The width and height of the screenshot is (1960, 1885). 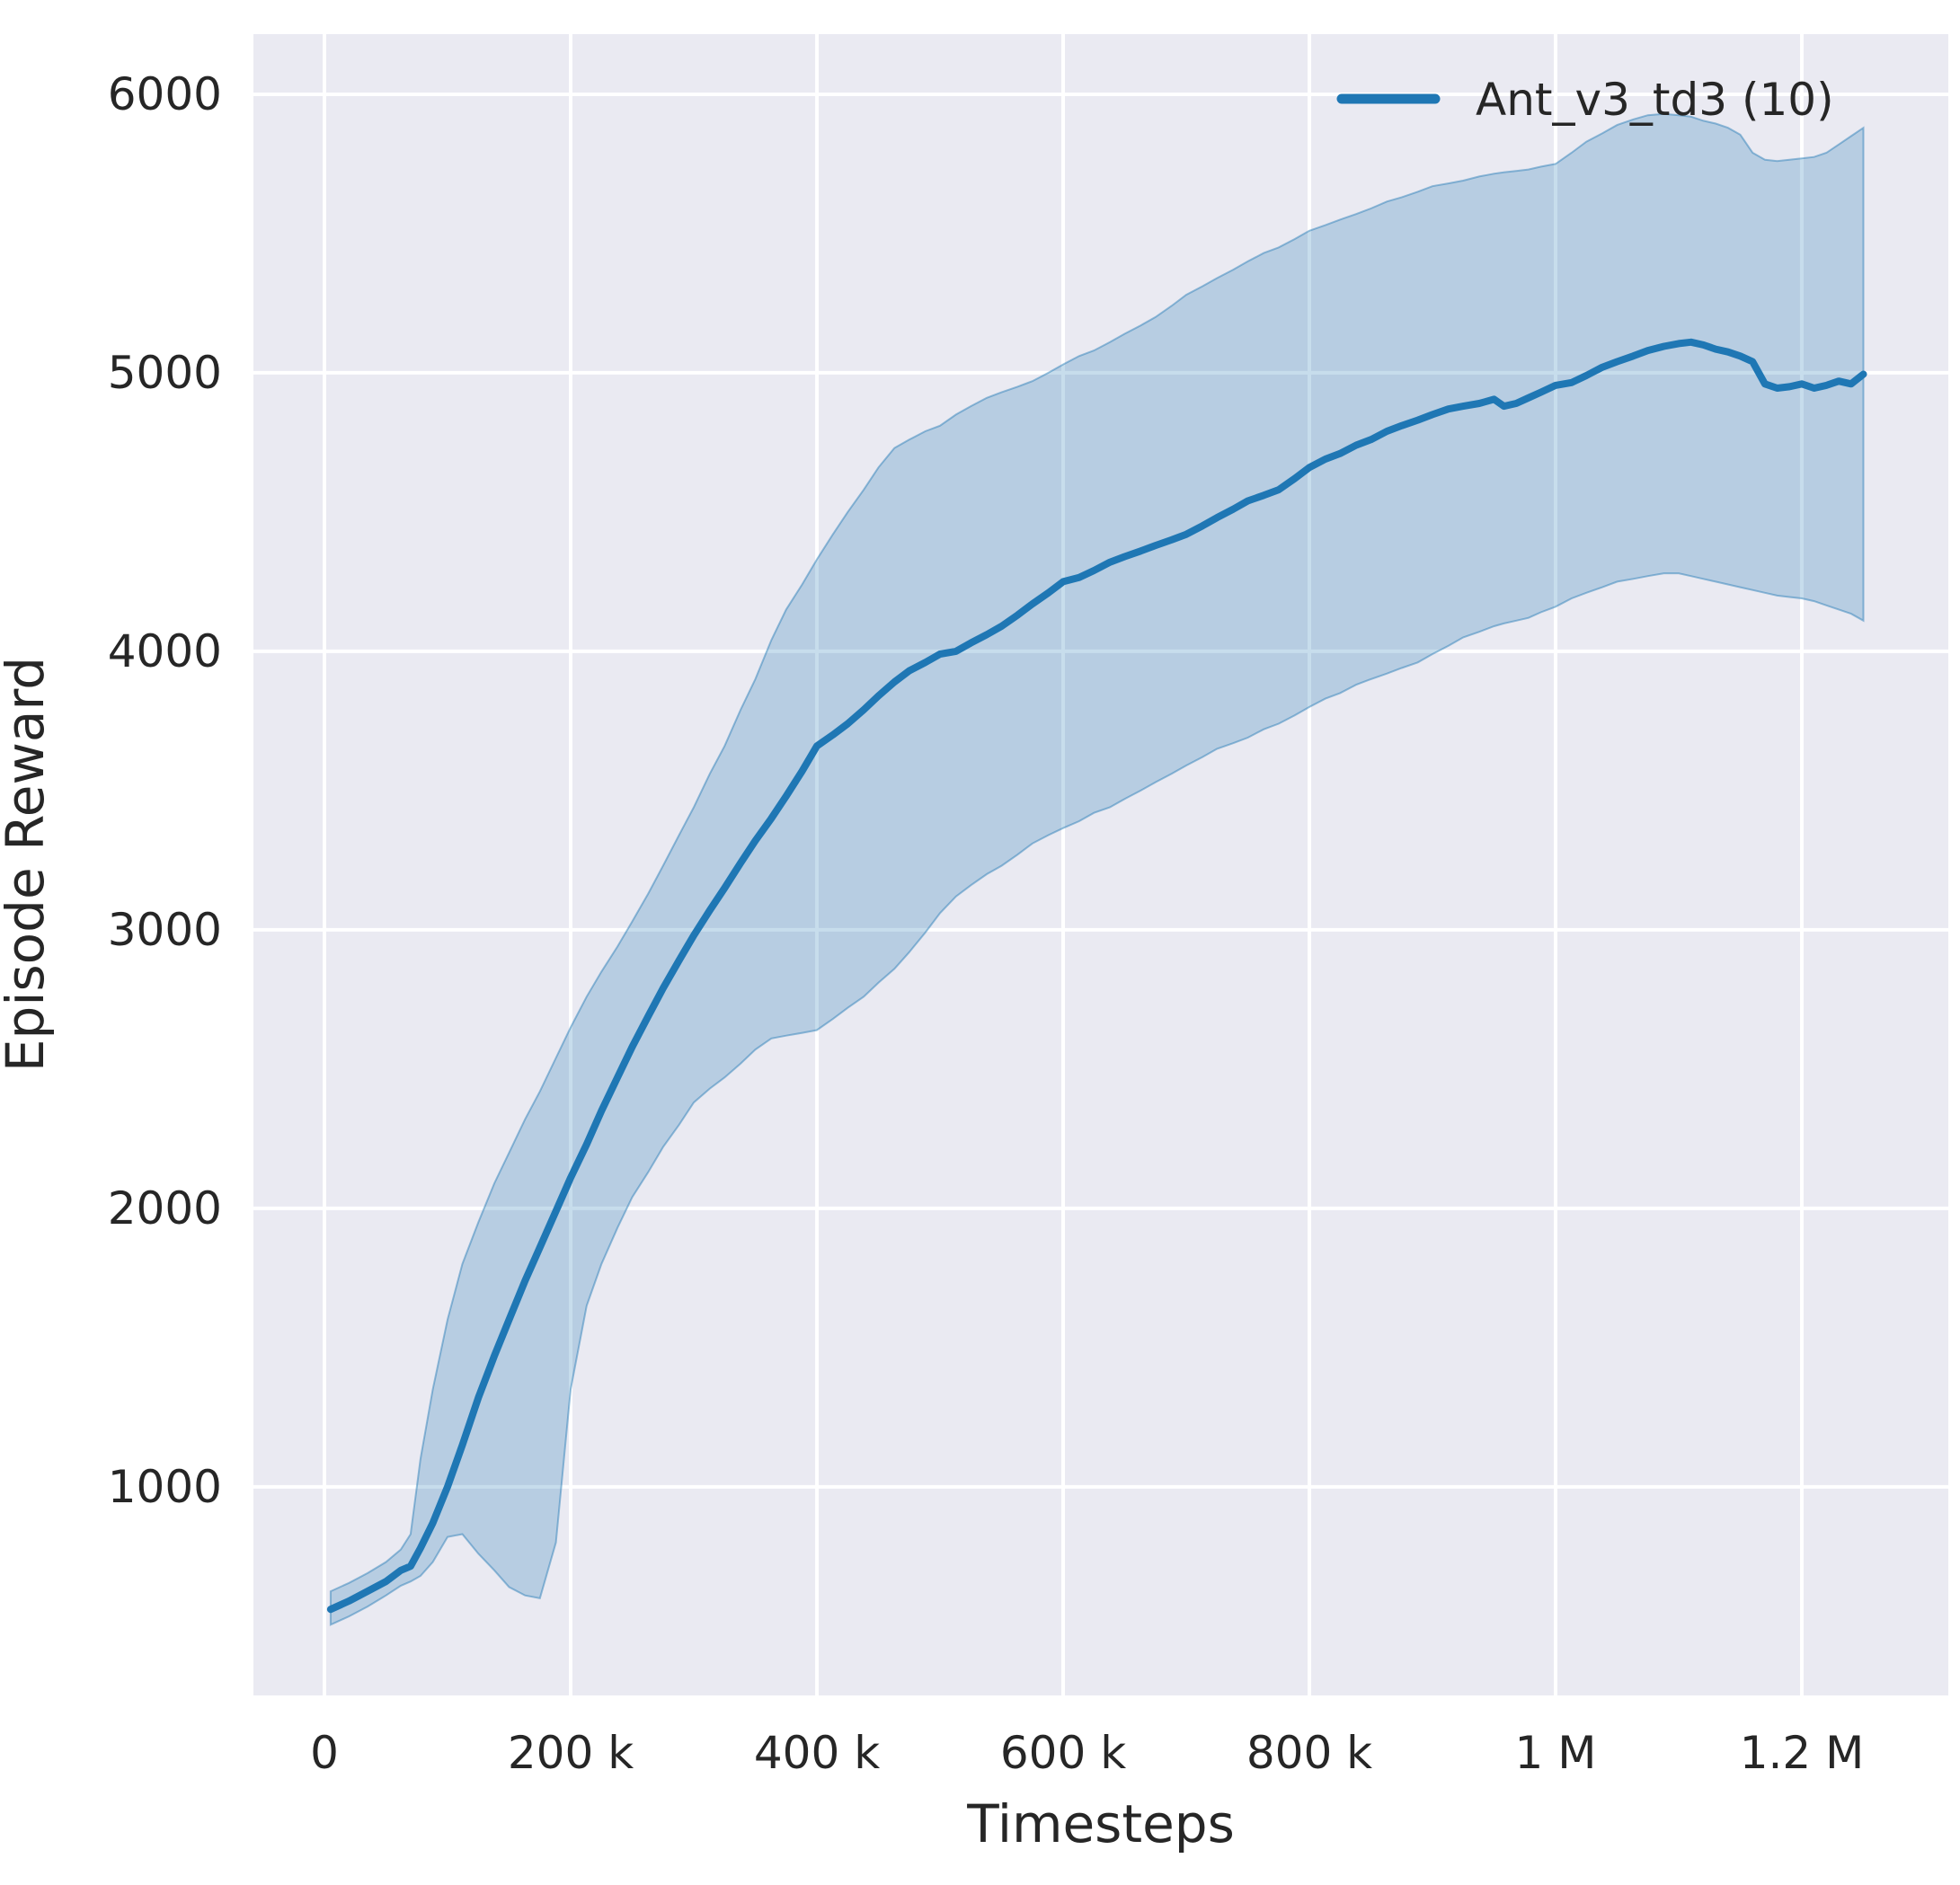 I want to click on x-tick-label: 200 k, so click(x=571, y=1753).